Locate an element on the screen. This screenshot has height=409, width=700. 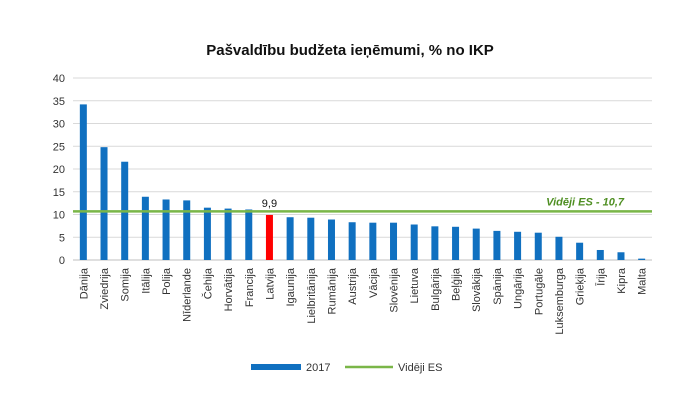
x-tick-label: Čehija is located at coordinates (207, 283).